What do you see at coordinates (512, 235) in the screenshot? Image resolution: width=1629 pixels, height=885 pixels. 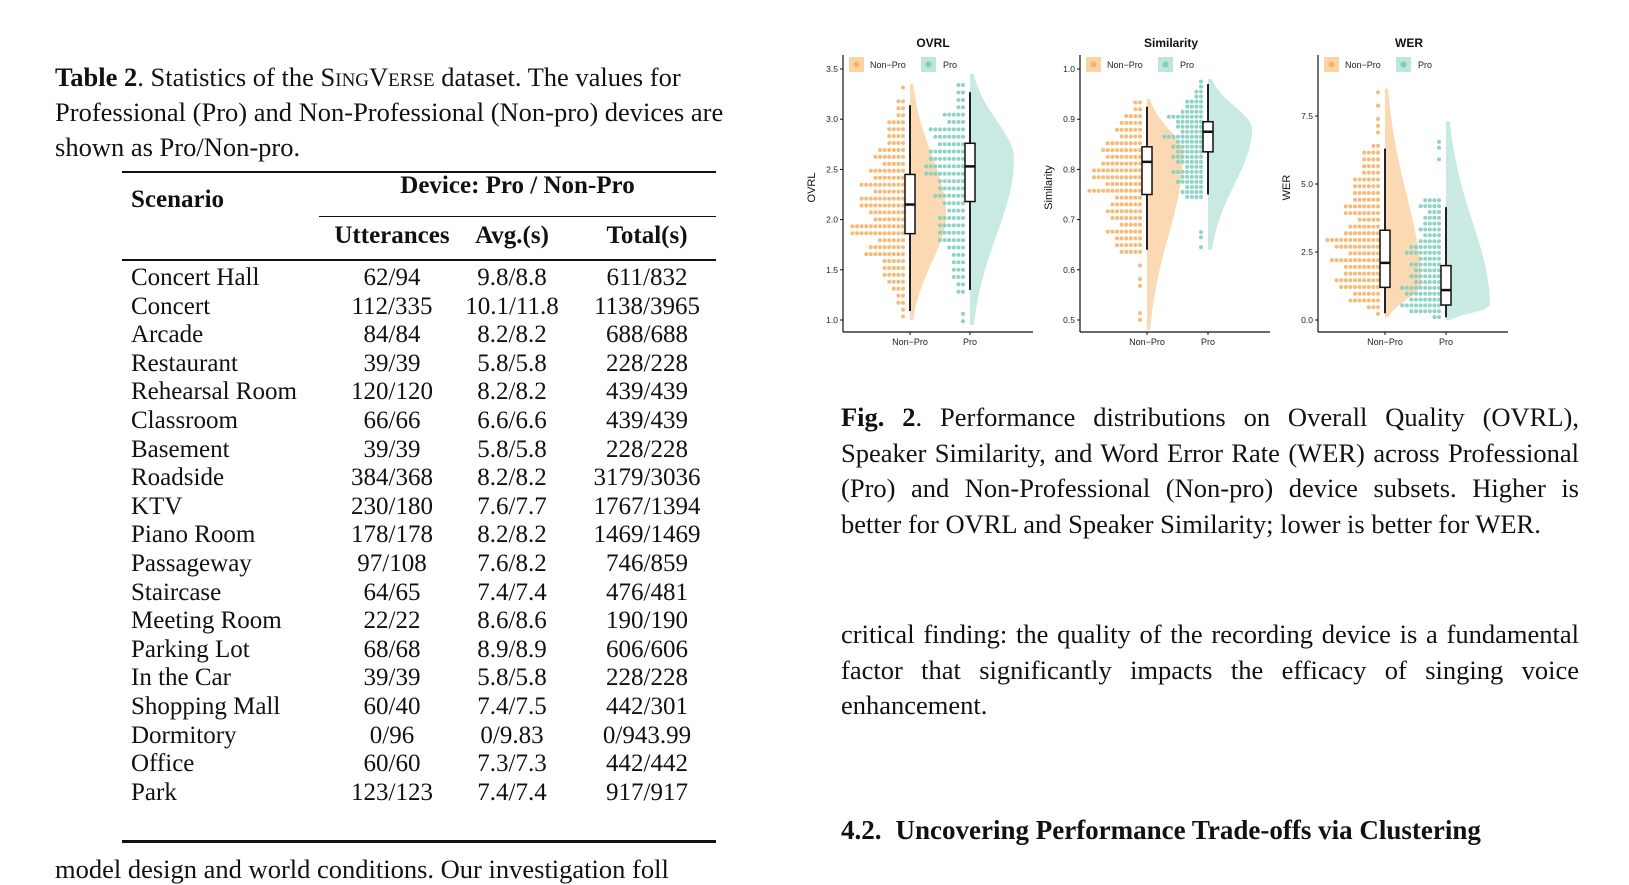 I see `header-avg: Avg.(s)` at bounding box center [512, 235].